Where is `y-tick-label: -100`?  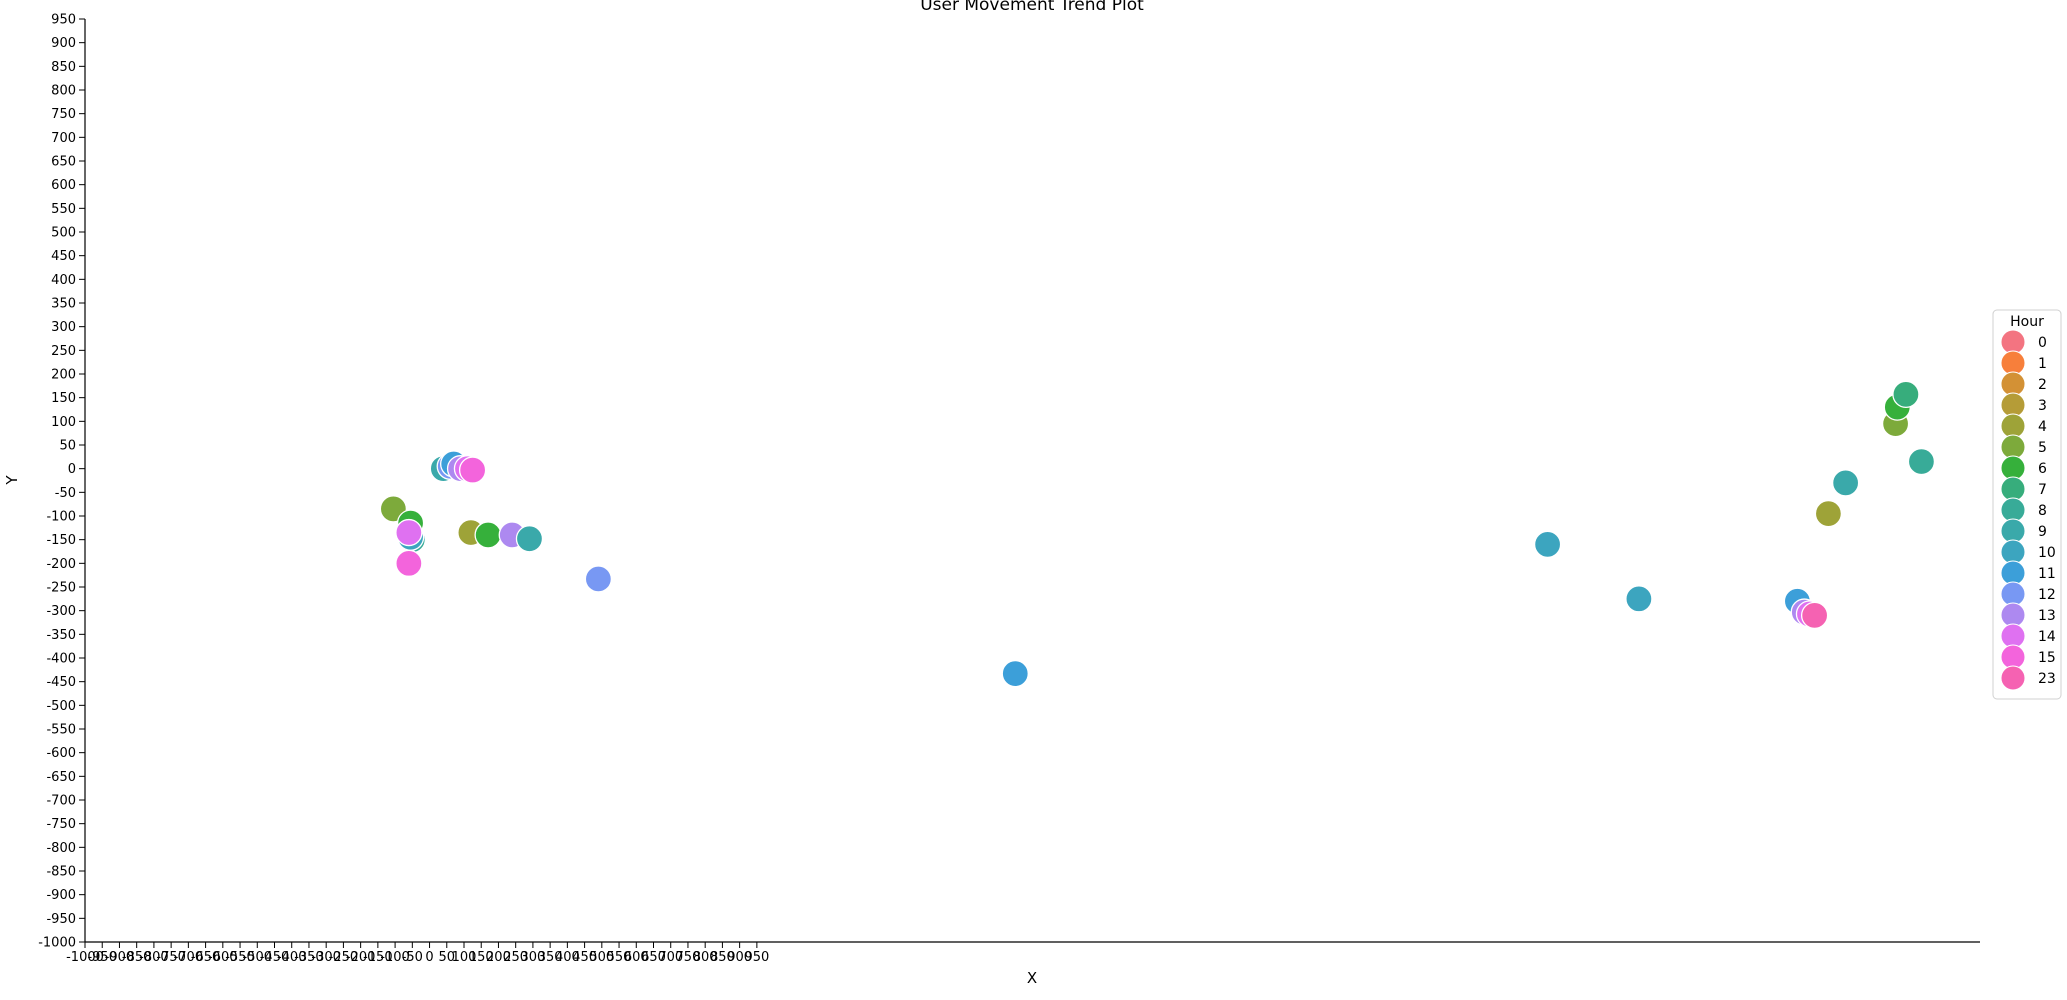 y-tick-label: -100 is located at coordinates (61, 517).